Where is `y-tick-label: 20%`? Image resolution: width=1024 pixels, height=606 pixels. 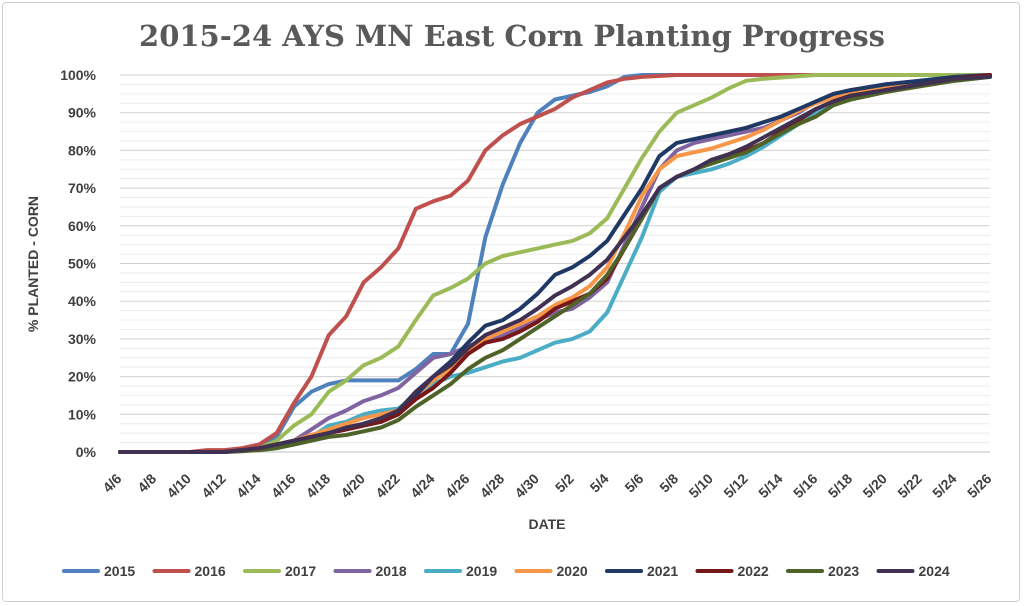 y-tick-label: 20% is located at coordinates (82, 377).